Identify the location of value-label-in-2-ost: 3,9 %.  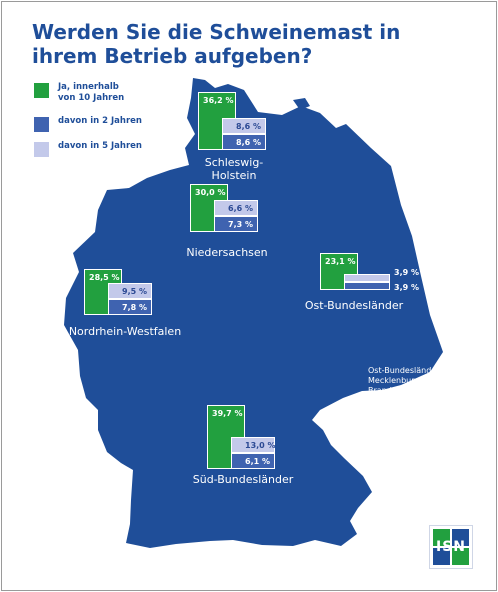
(406, 287).